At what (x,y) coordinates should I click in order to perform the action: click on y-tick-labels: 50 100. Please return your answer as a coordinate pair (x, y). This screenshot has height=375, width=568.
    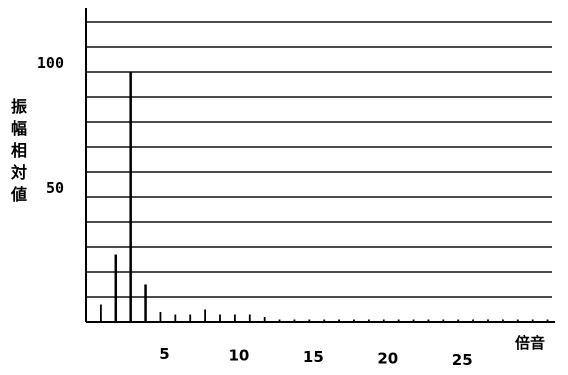
    Looking at the image, I should click on (50, 125).